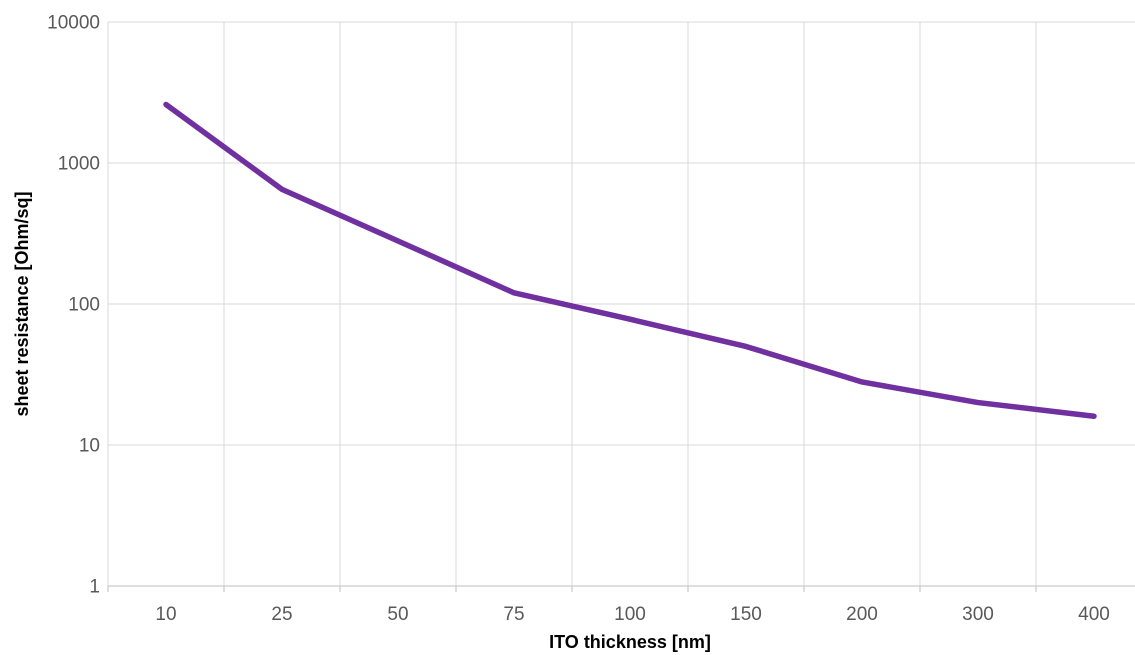  I want to click on x-tick-label: 300, so click(978, 614).